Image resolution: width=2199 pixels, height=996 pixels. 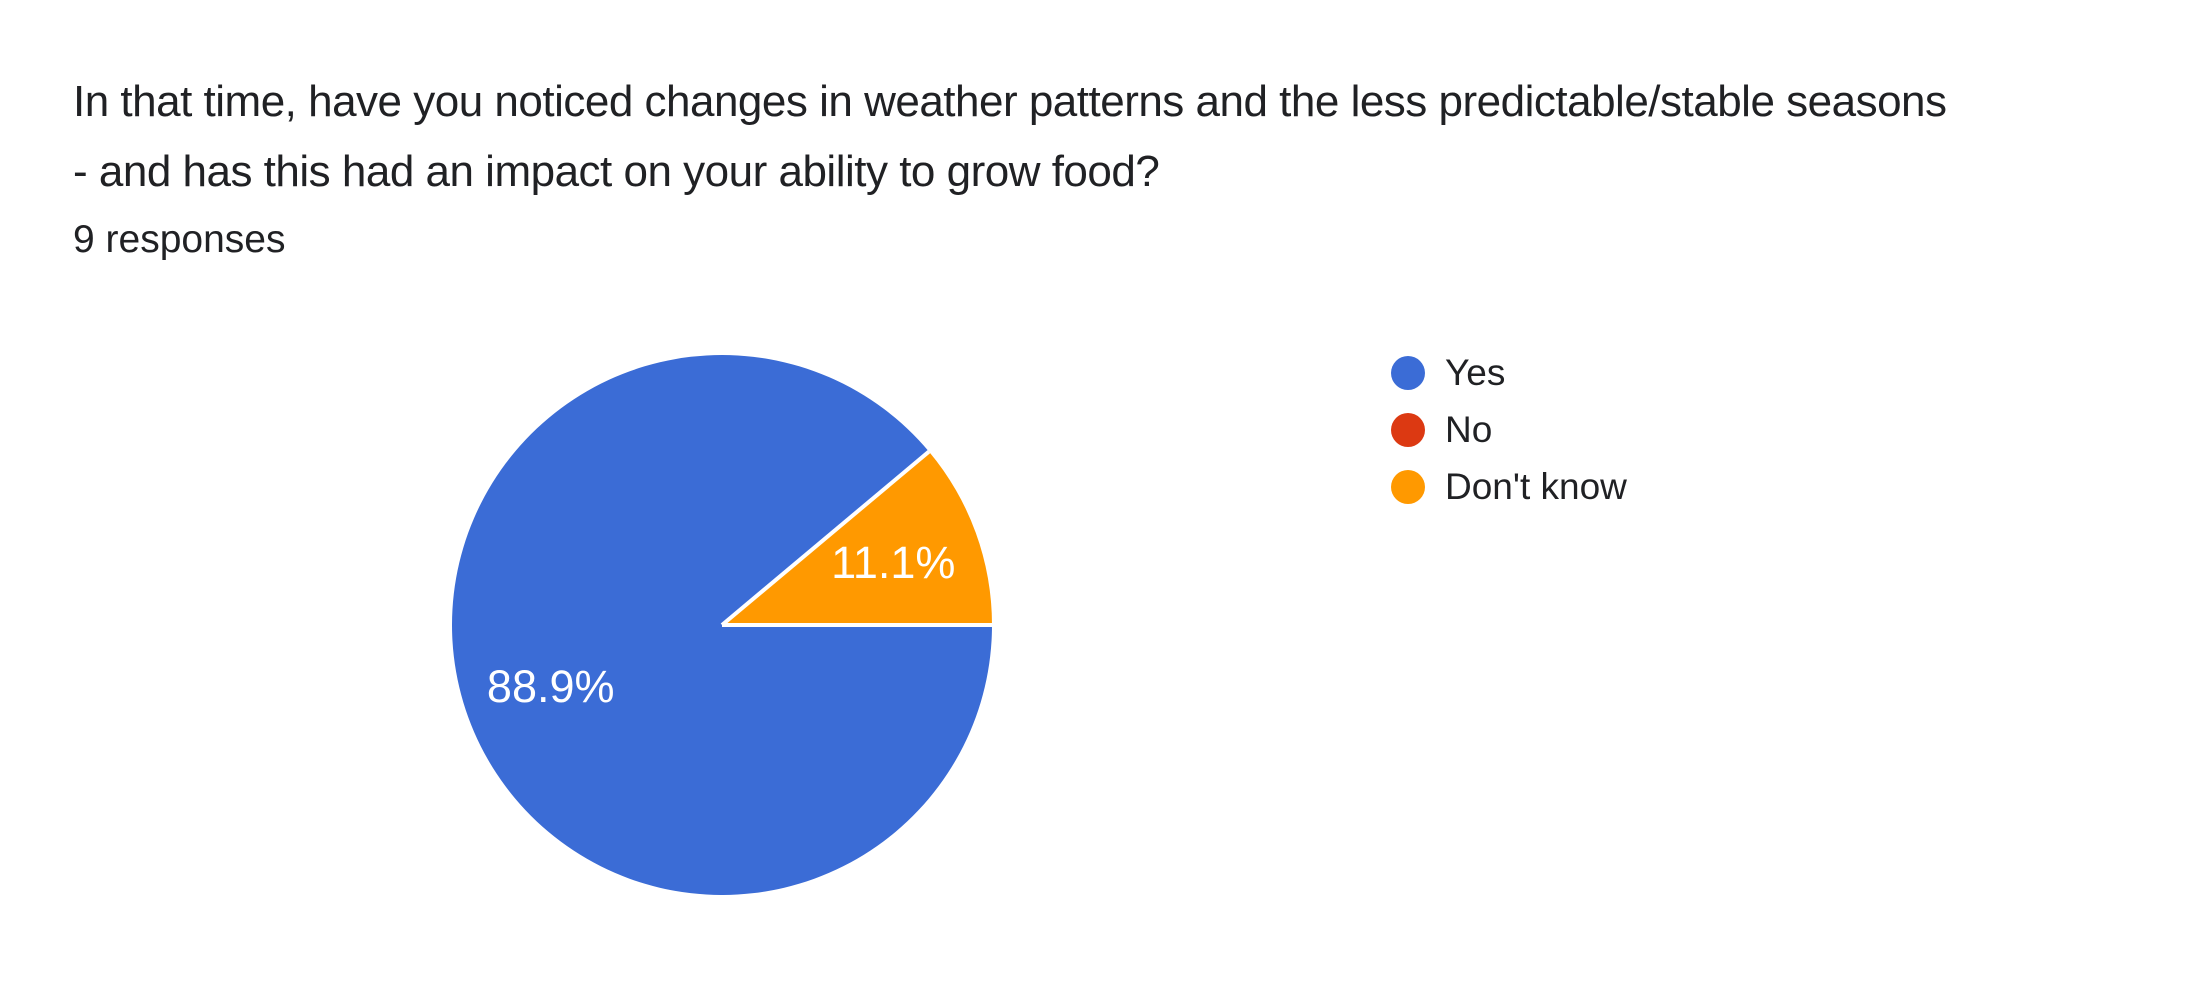 I want to click on legend-item-yes: Yes, so click(x=1509, y=372).